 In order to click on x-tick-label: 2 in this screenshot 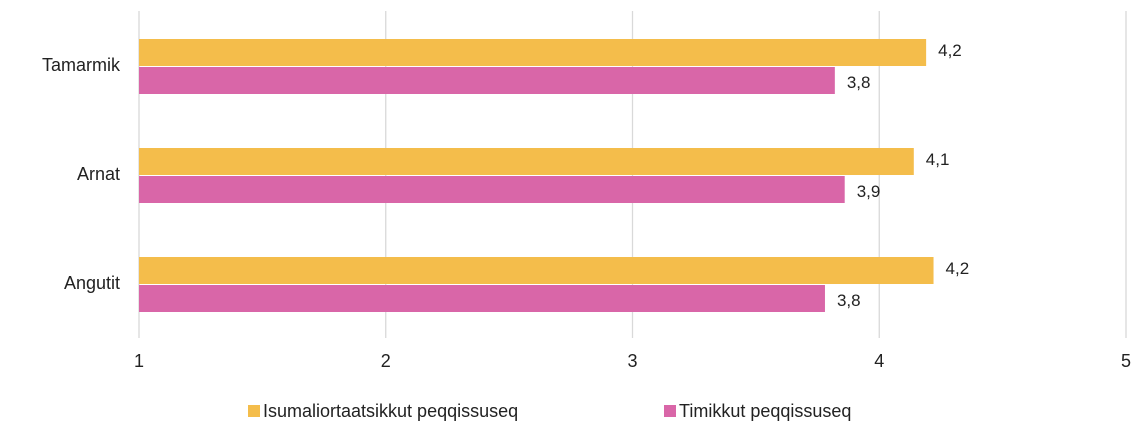, I will do `click(386, 361)`.